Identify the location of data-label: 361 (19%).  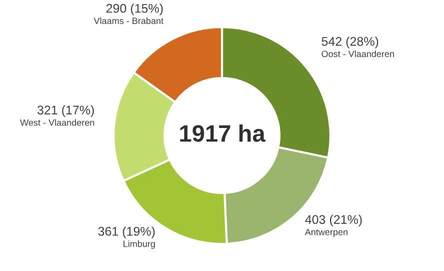
(126, 232).